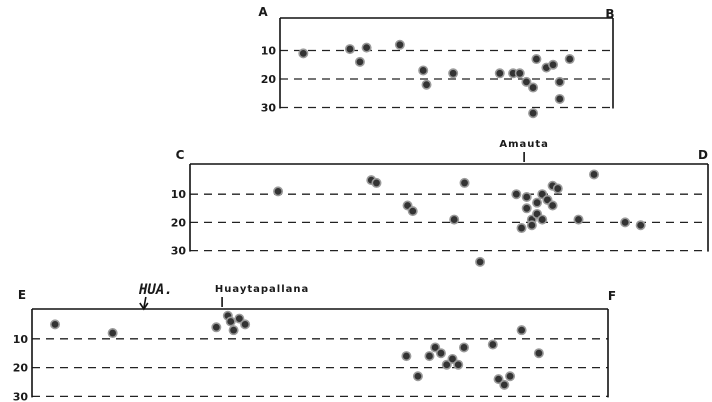 The width and height of the screenshot is (712, 402). Describe the element at coordinates (436, 62) in the screenshot. I see `section-a-b: A B 10 20 30` at that location.